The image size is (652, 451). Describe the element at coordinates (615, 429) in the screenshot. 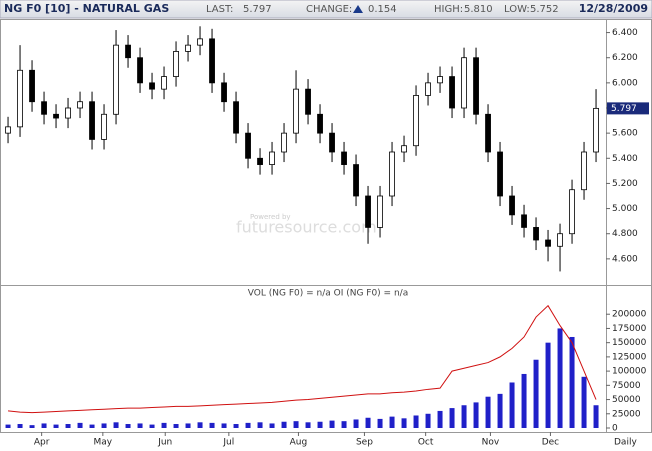

I see `y-tick-label: 0` at that location.